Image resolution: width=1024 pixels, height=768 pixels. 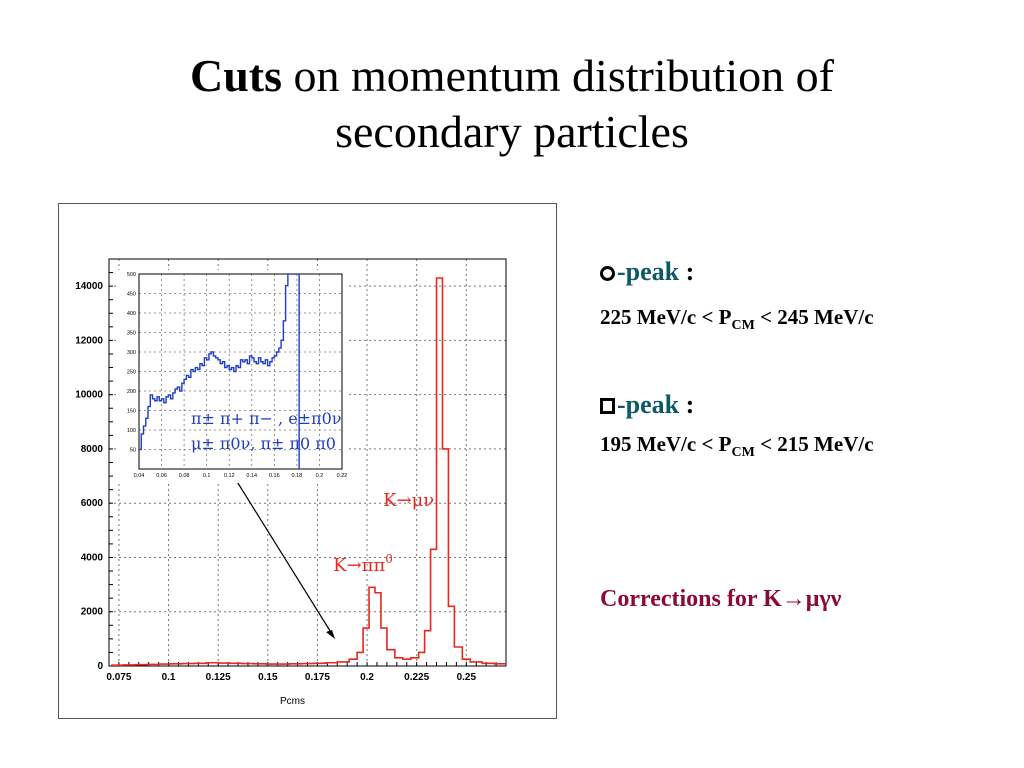 I want to click on peak2-range-left: 195 MeV/c < P, so click(x=666, y=444).